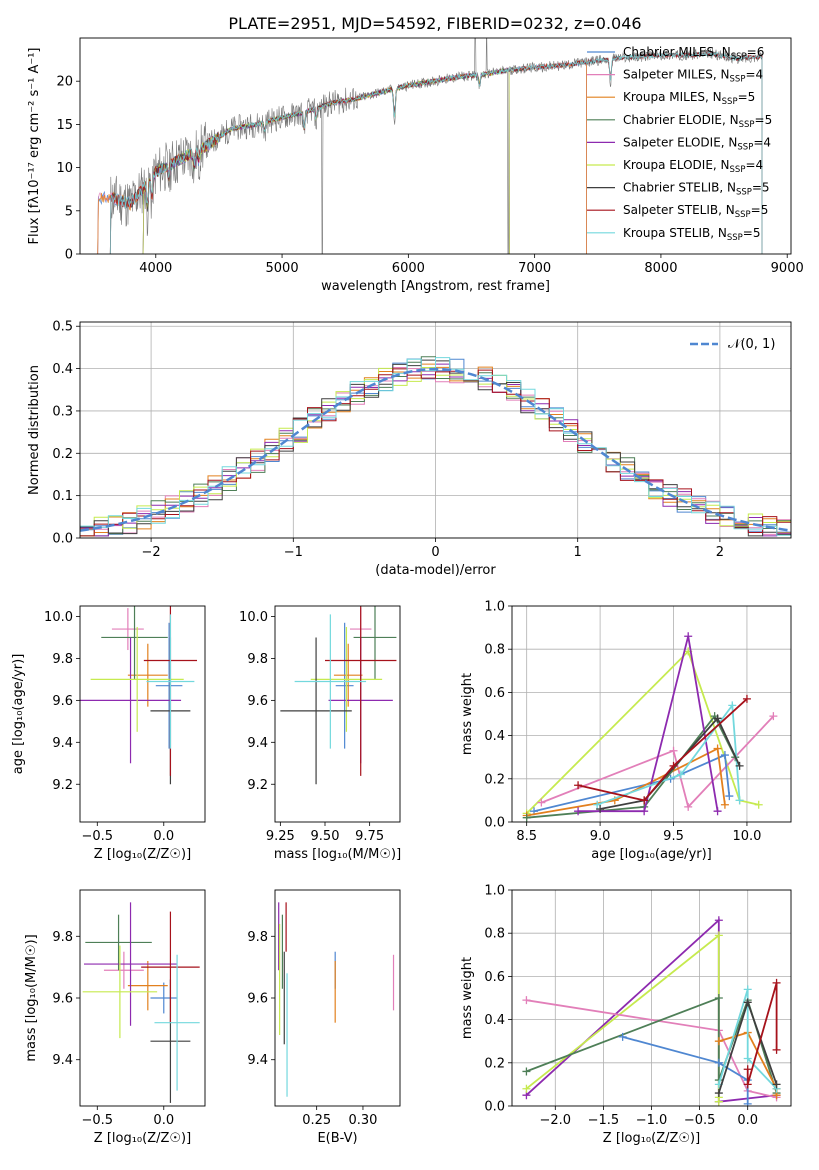 The width and height of the screenshot is (819, 1170). Describe the element at coordinates (253, 617) in the screenshot. I see `y-tick-label: 10.0` at that location.